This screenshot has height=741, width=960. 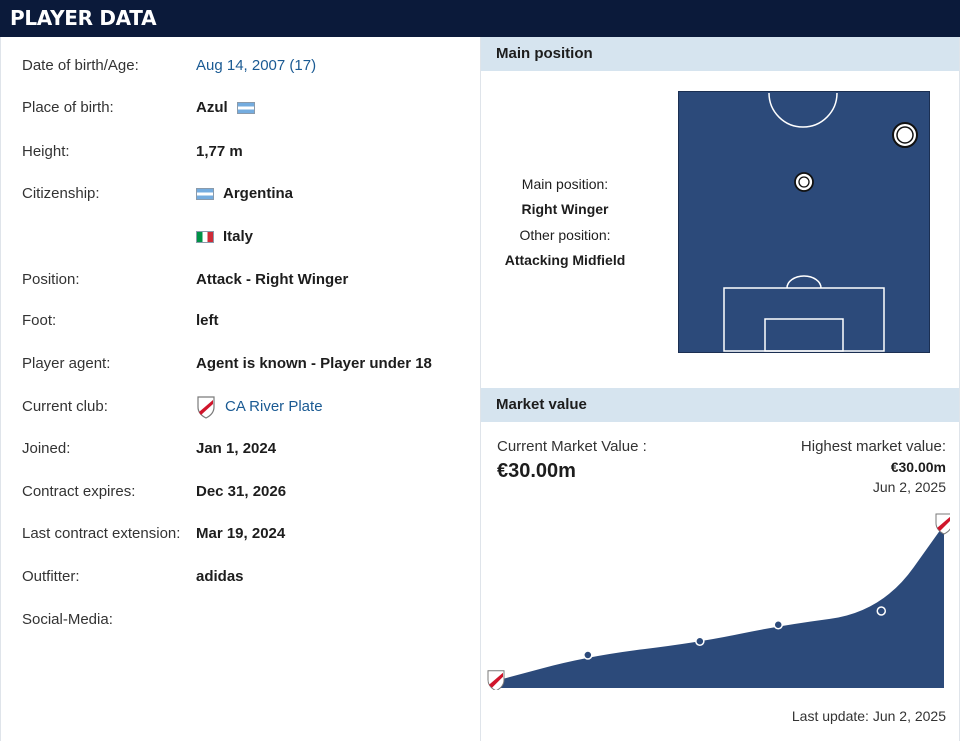 I want to click on highest-market-value-date: Jun 2, 2025, so click(x=909, y=487).